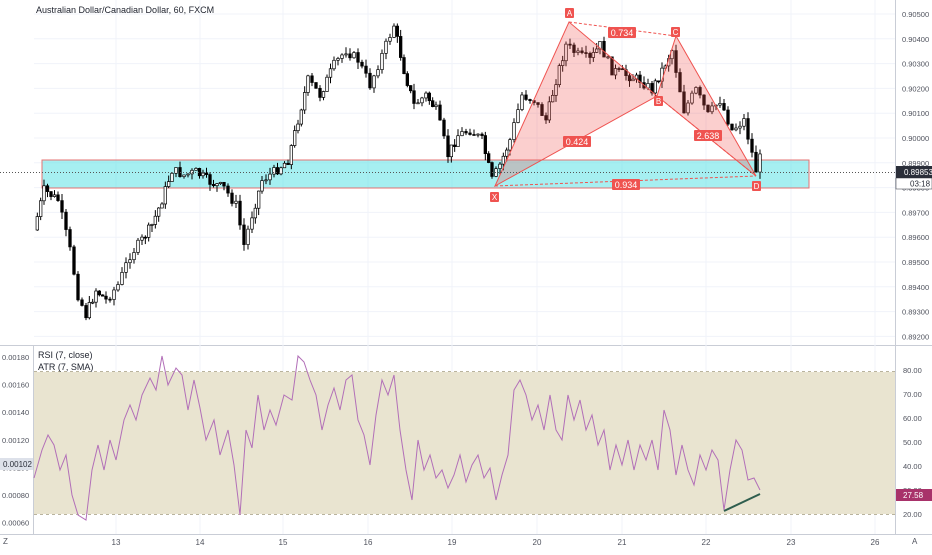 This screenshot has height=555, width=932. I want to click on pattern-bd-line, so click(706, 136).